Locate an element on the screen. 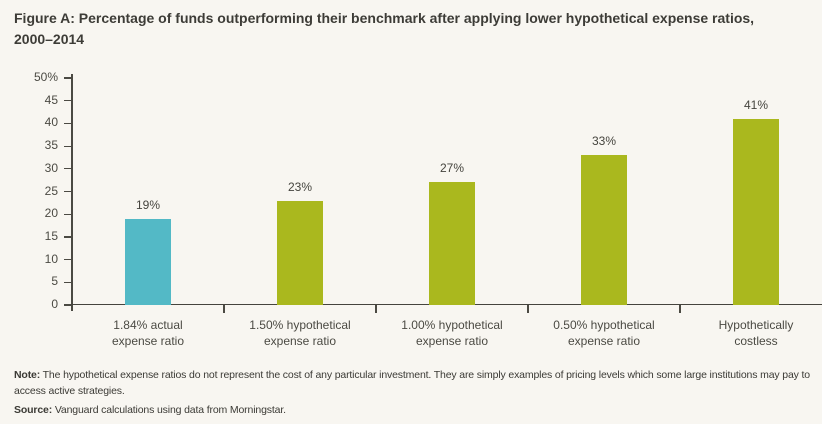 Image resolution: width=822 pixels, height=424 pixels. y-axis-tick-label: 45 is located at coordinates (51, 99).